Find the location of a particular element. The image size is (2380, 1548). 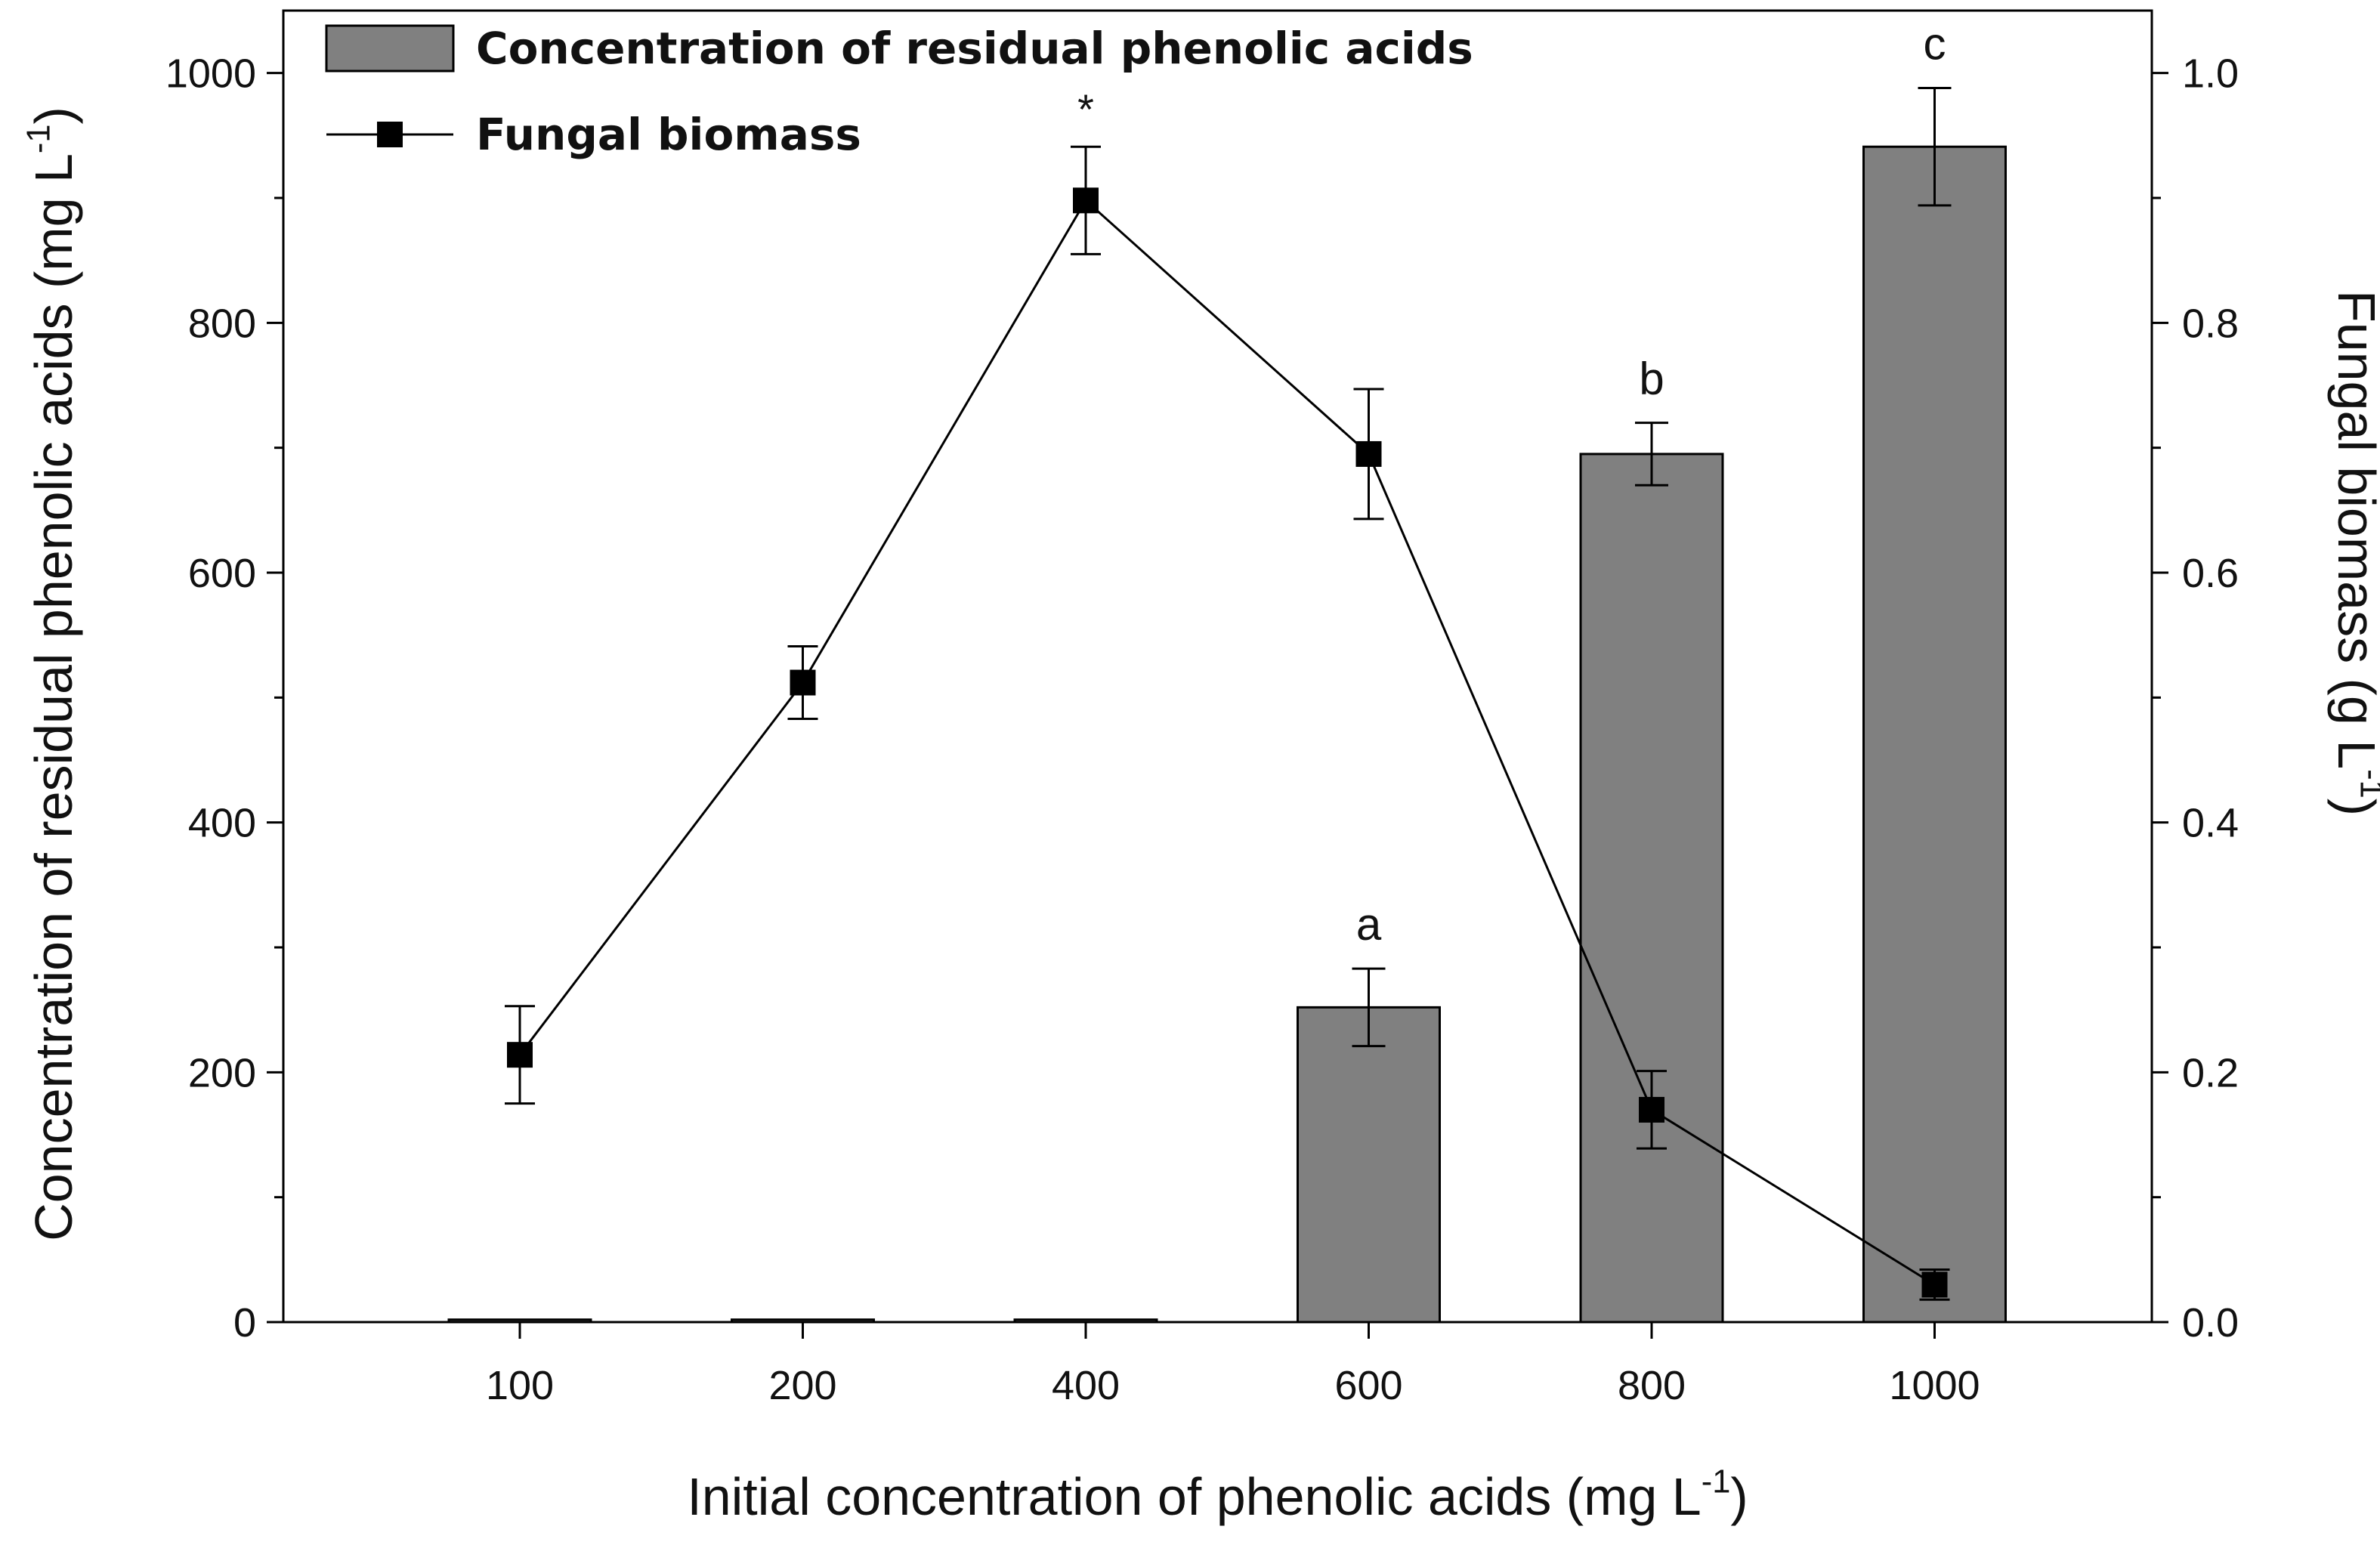

annotation-letter: c is located at coordinates (1935, 44).